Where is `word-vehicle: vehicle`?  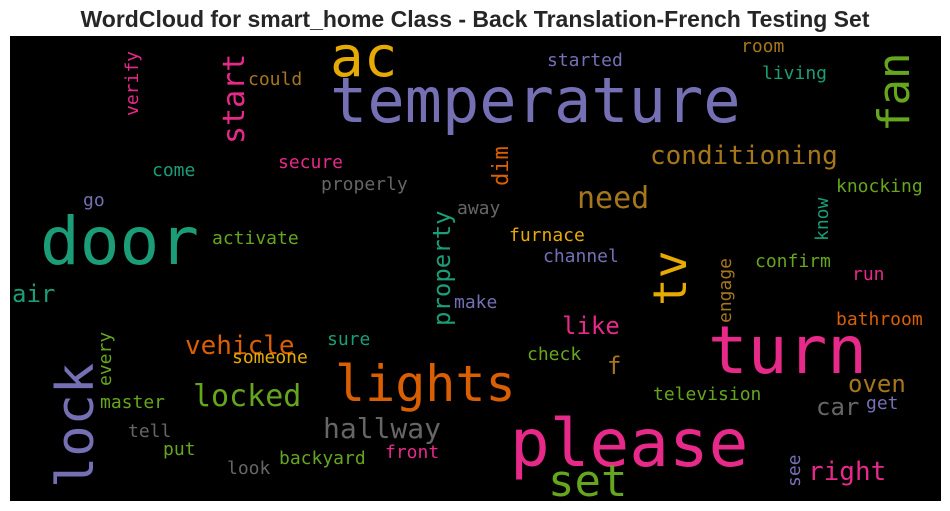 word-vehicle: vehicle is located at coordinates (240, 346).